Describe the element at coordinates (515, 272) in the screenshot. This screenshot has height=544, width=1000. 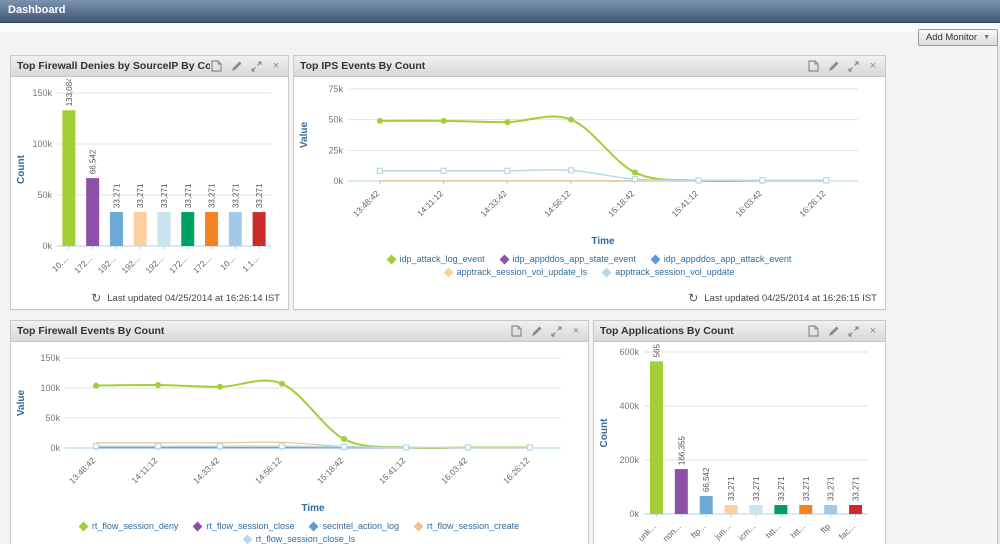
I see `legend-item: apptrack_session_vol_update_ls` at that location.